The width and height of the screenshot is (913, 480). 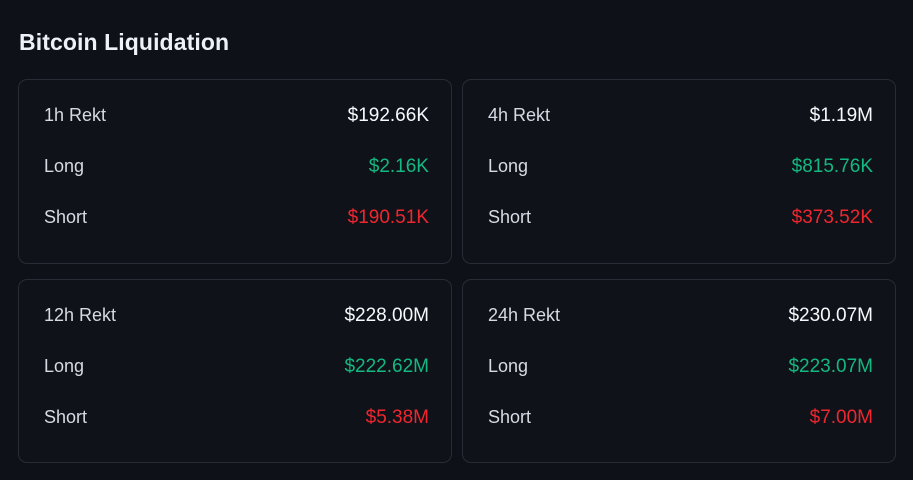 What do you see at coordinates (386, 366) in the screenshot?
I see `long-value: $222.62M` at bounding box center [386, 366].